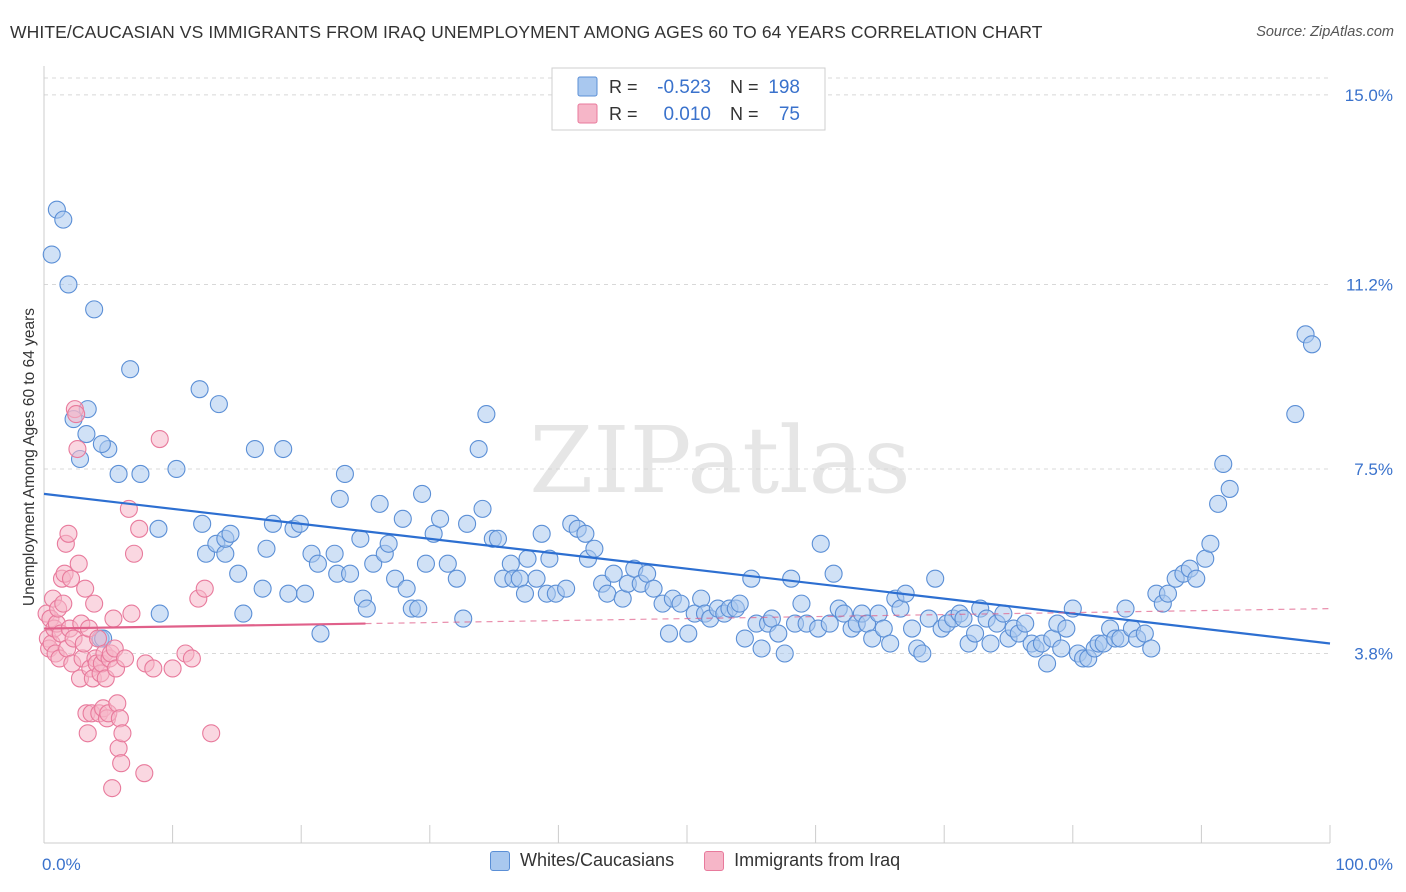 Image resolution: width=1406 pixels, height=892 pixels. I want to click on watermark: ZIPatlas, so click(719, 460).